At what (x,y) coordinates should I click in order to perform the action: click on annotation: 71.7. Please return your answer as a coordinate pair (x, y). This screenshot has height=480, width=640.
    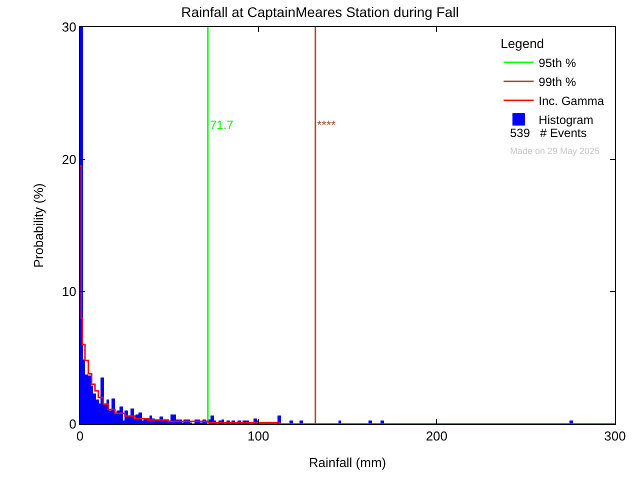
    Looking at the image, I should click on (222, 125).